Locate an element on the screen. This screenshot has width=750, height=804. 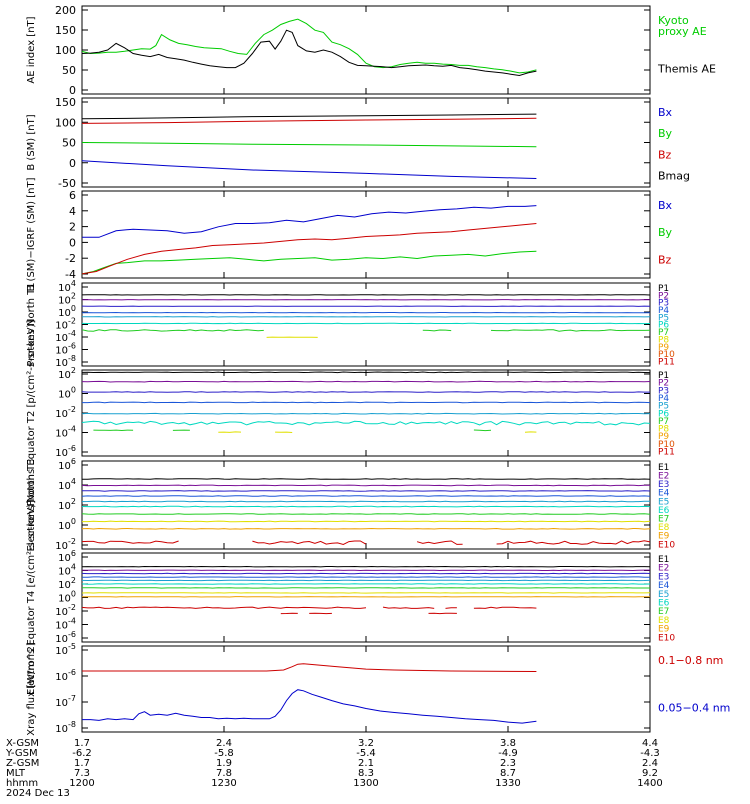
series-e4 is located at coordinates (366, 496).